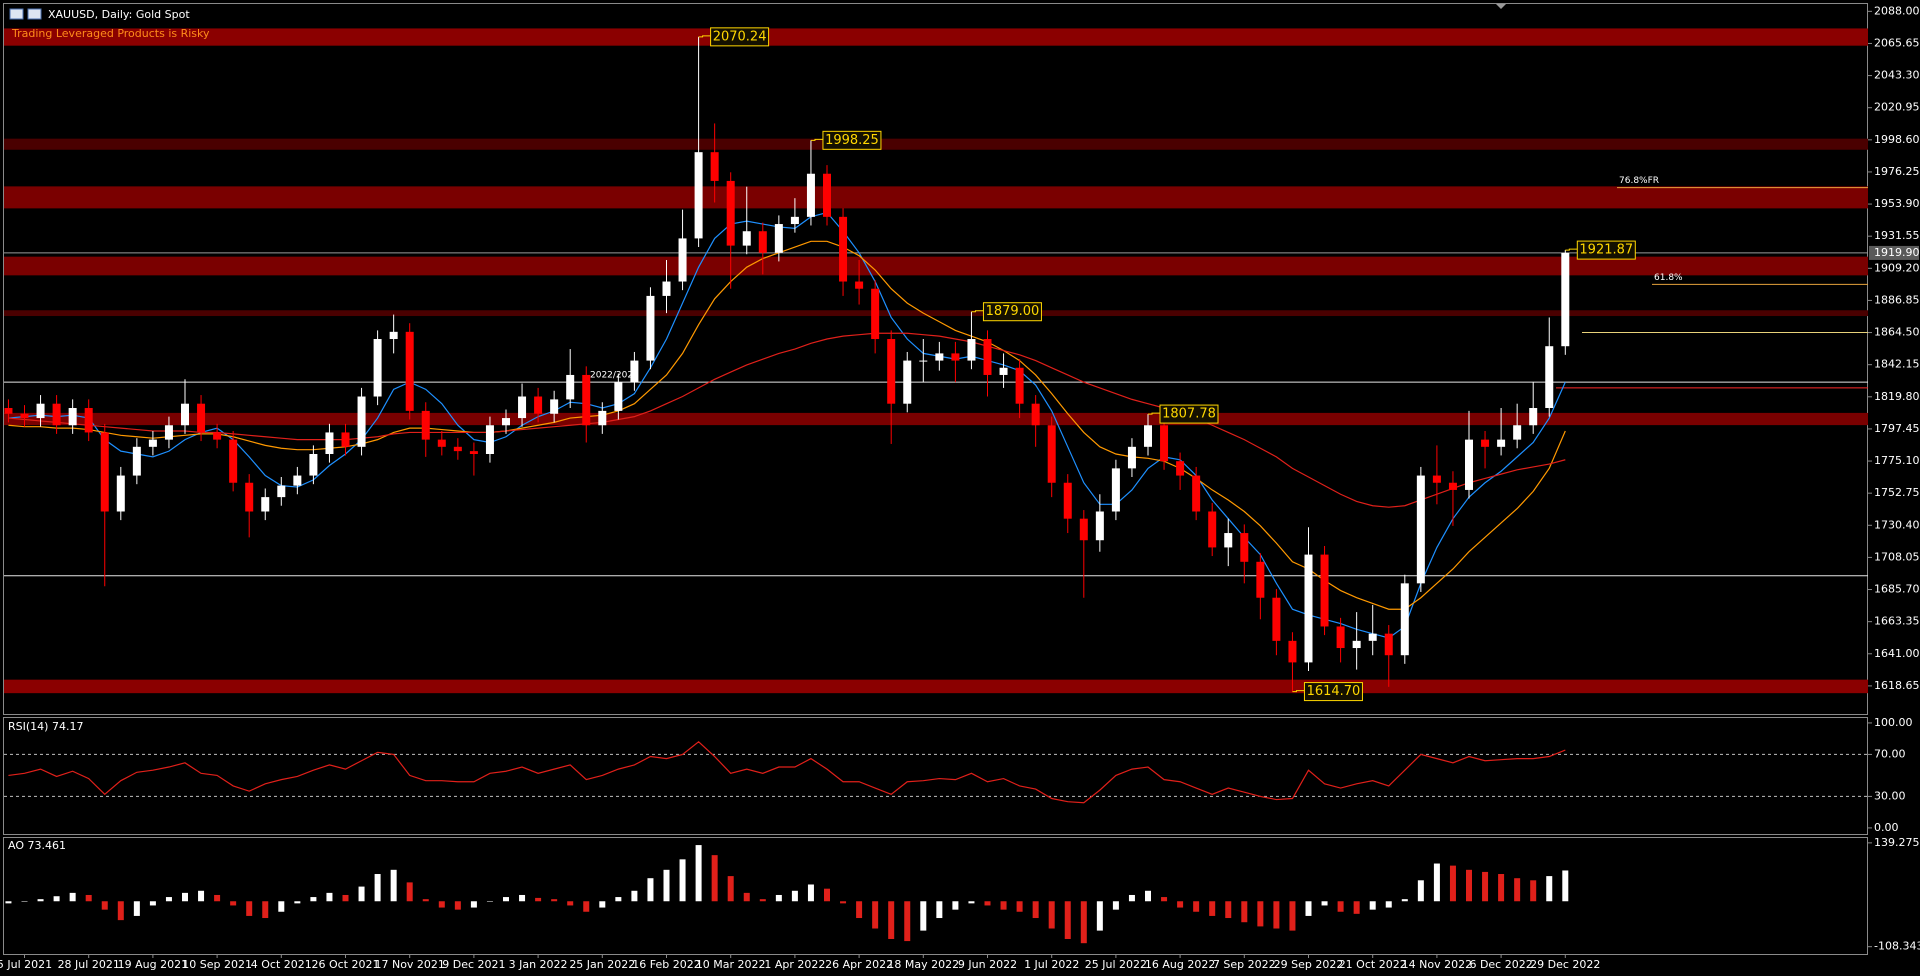 The image size is (1920, 976). What do you see at coordinates (1897, 203) in the screenshot?
I see `y-tick-label: 1953.90` at bounding box center [1897, 203].